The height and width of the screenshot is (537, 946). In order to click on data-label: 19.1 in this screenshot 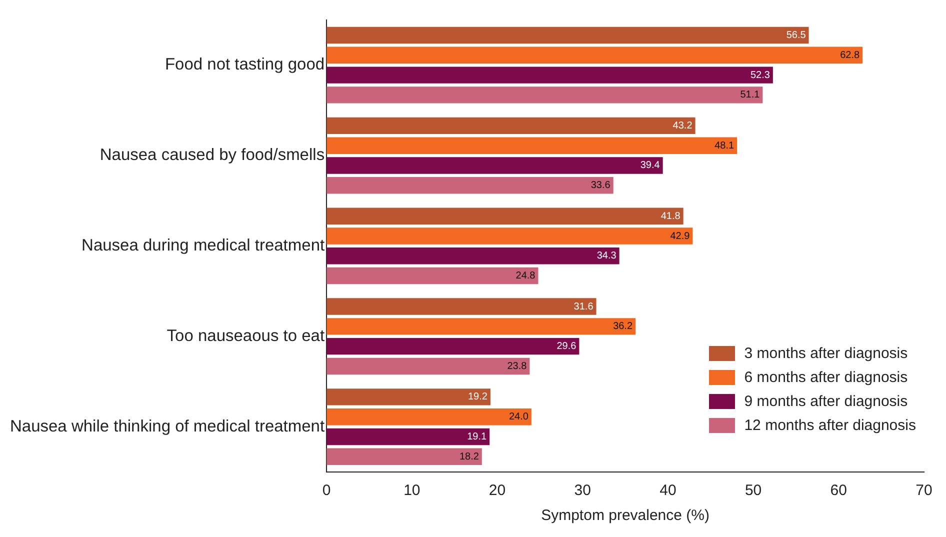, I will do `click(477, 436)`.